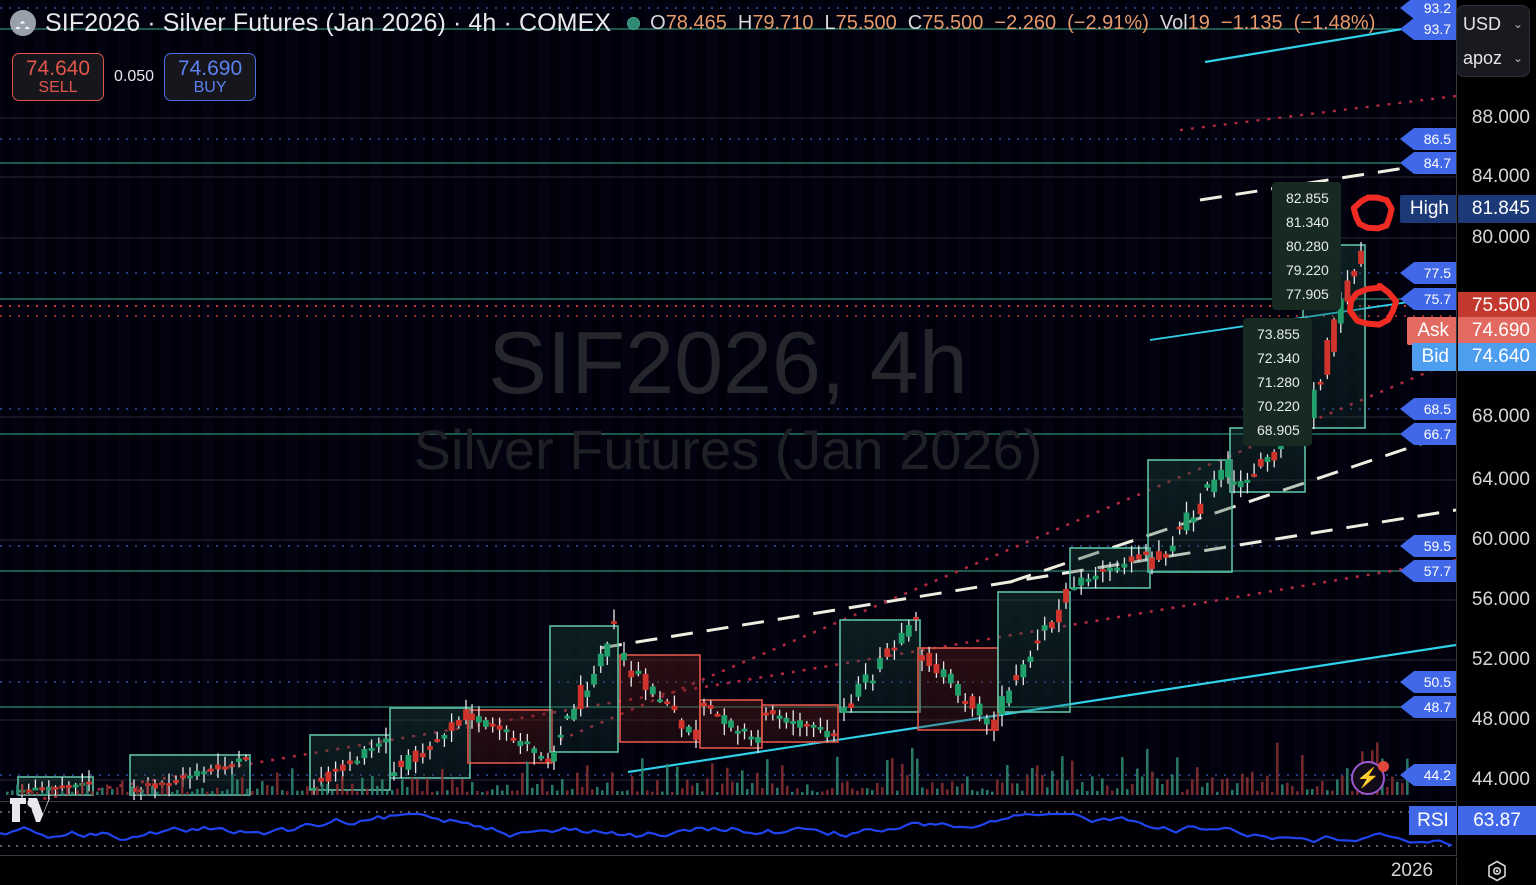 The width and height of the screenshot is (1536, 885). Describe the element at coordinates (1428, 682) in the screenshot. I see `level-tag-10: 50.5` at that location.